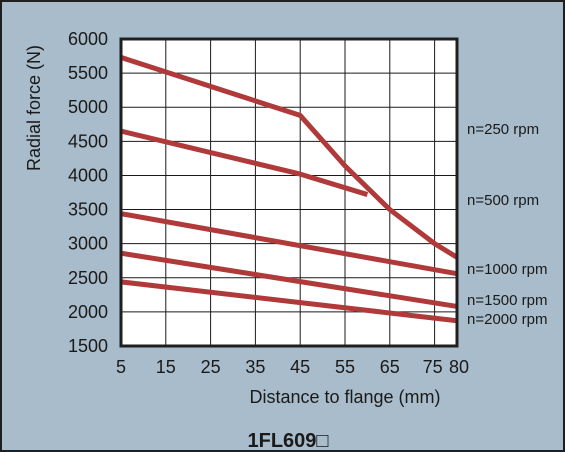 Image resolution: width=565 pixels, height=452 pixels. Describe the element at coordinates (88, 278) in the screenshot. I see `y-tick-label: 2500` at that location.